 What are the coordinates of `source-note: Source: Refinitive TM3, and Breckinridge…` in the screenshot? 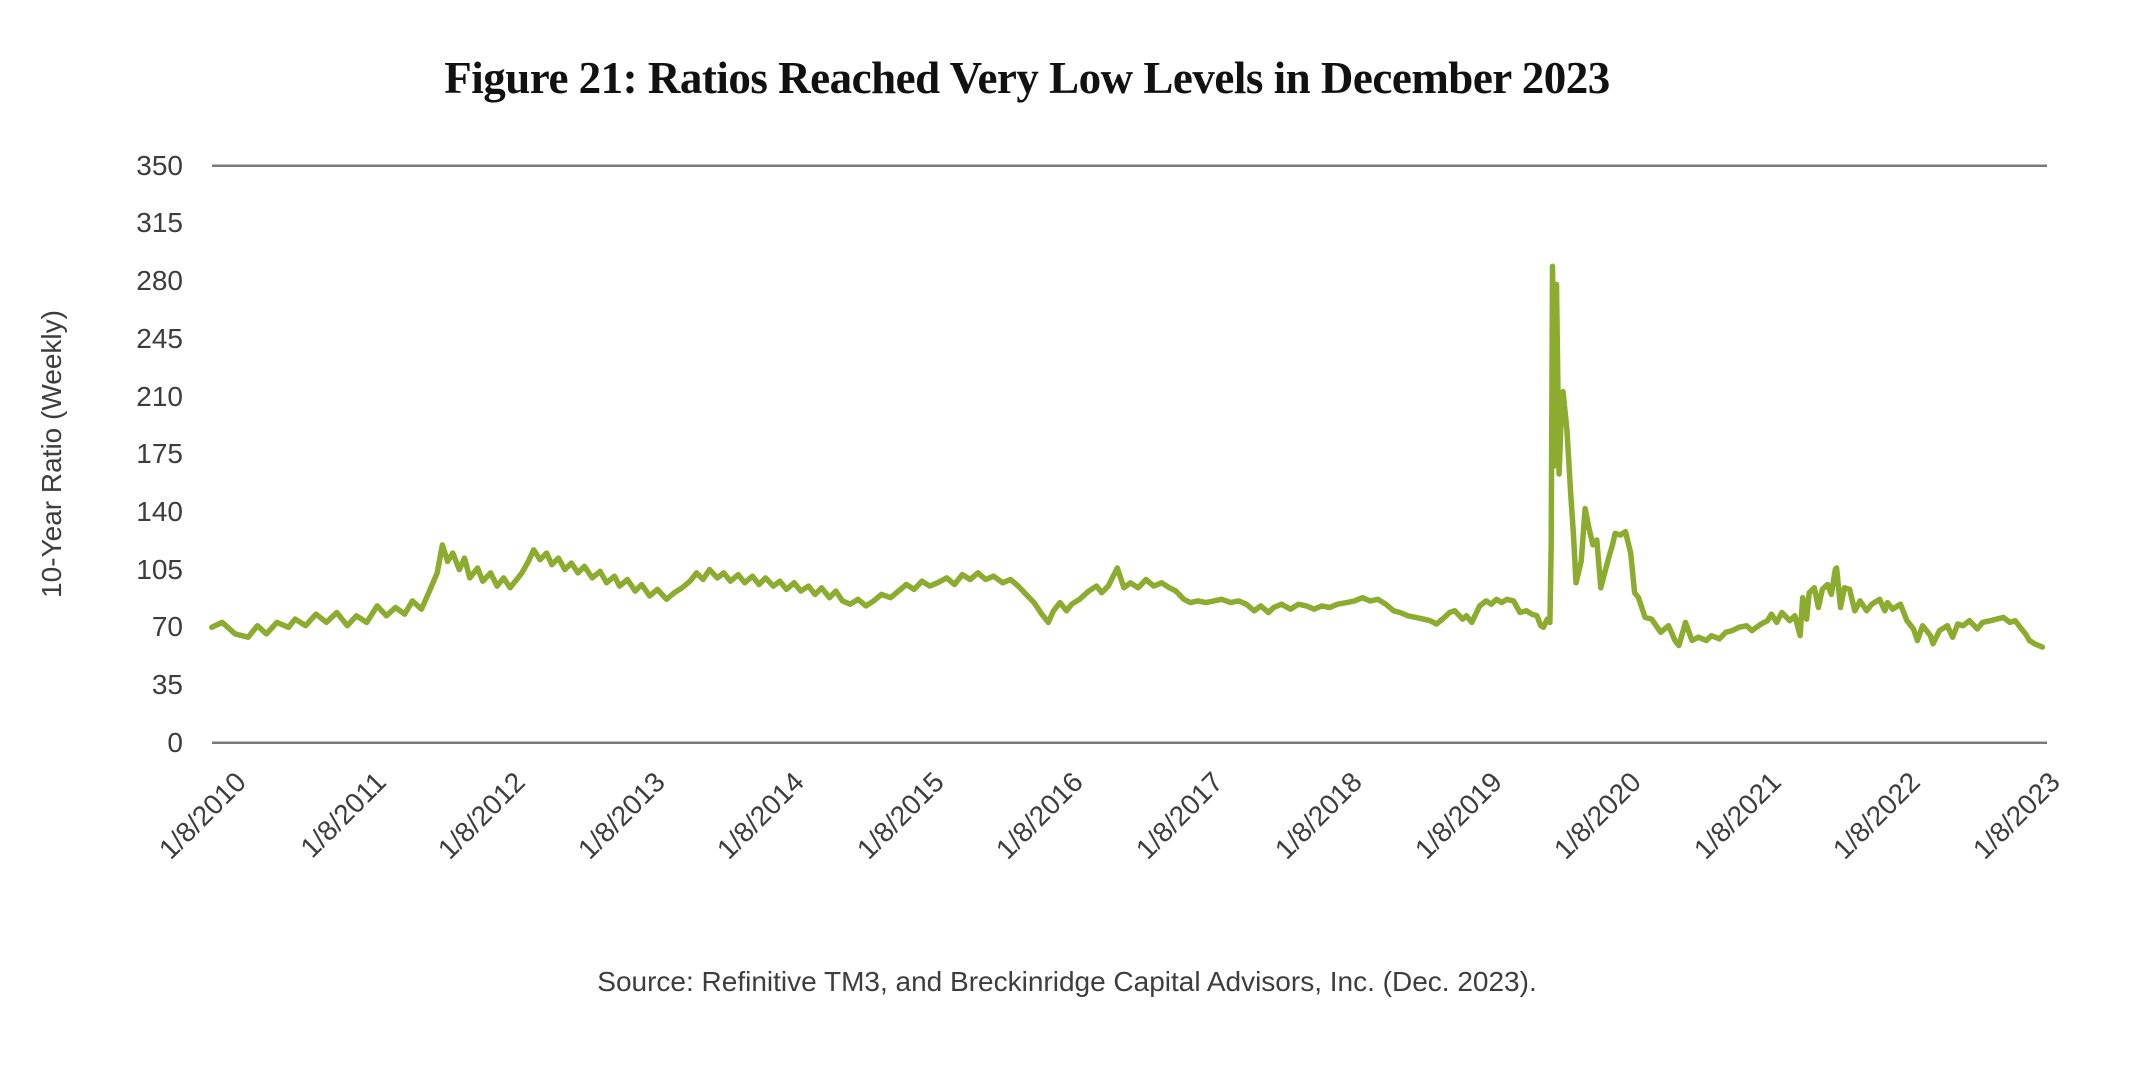 It's located at (1067, 981).